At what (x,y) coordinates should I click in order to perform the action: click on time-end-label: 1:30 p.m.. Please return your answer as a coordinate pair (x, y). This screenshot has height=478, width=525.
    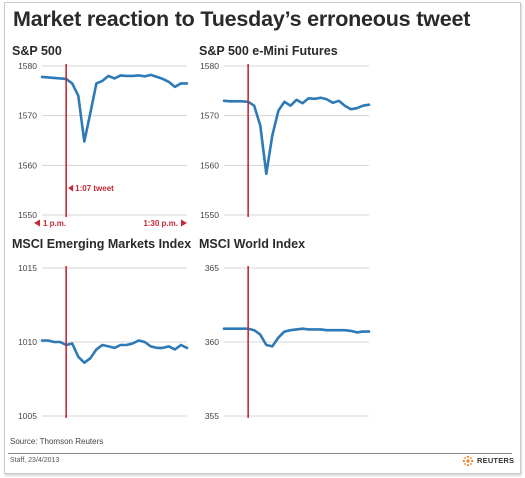
    Looking at the image, I should click on (160, 223).